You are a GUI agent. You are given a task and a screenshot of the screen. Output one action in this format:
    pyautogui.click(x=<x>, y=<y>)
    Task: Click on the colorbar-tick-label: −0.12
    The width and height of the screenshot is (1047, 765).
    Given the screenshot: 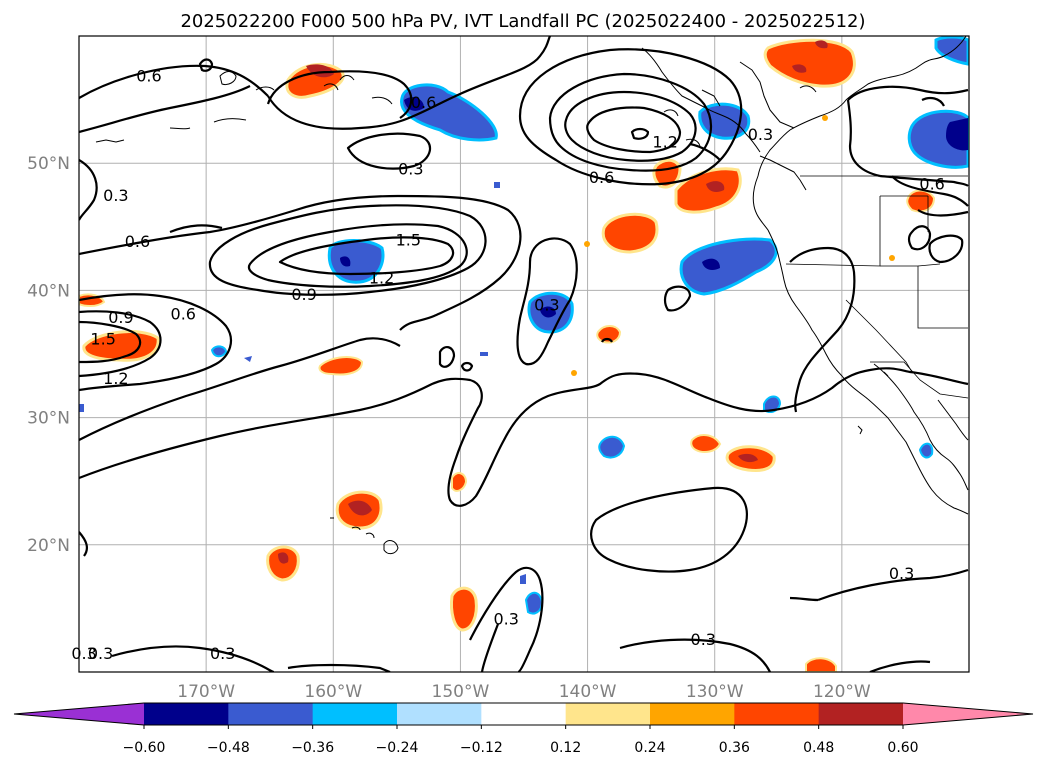 What is the action you would take?
    pyautogui.click(x=481, y=748)
    